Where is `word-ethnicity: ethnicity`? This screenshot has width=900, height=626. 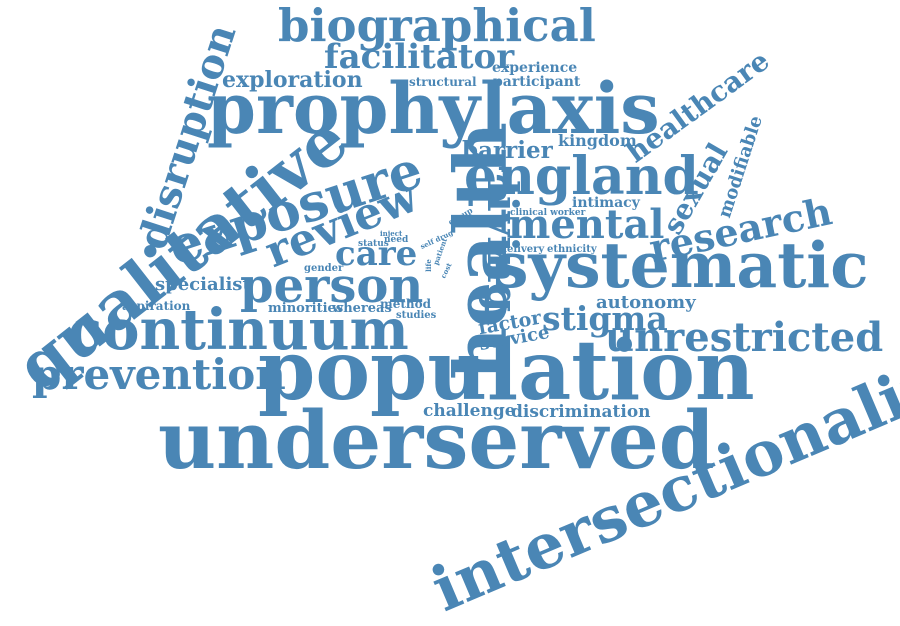 word-ethnicity: ethnicity is located at coordinates (572, 250).